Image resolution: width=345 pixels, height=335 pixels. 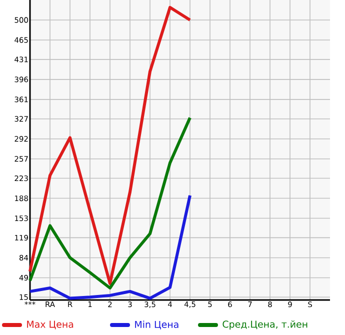 I want to click on legend-label: Min Цена, so click(x=156, y=325).